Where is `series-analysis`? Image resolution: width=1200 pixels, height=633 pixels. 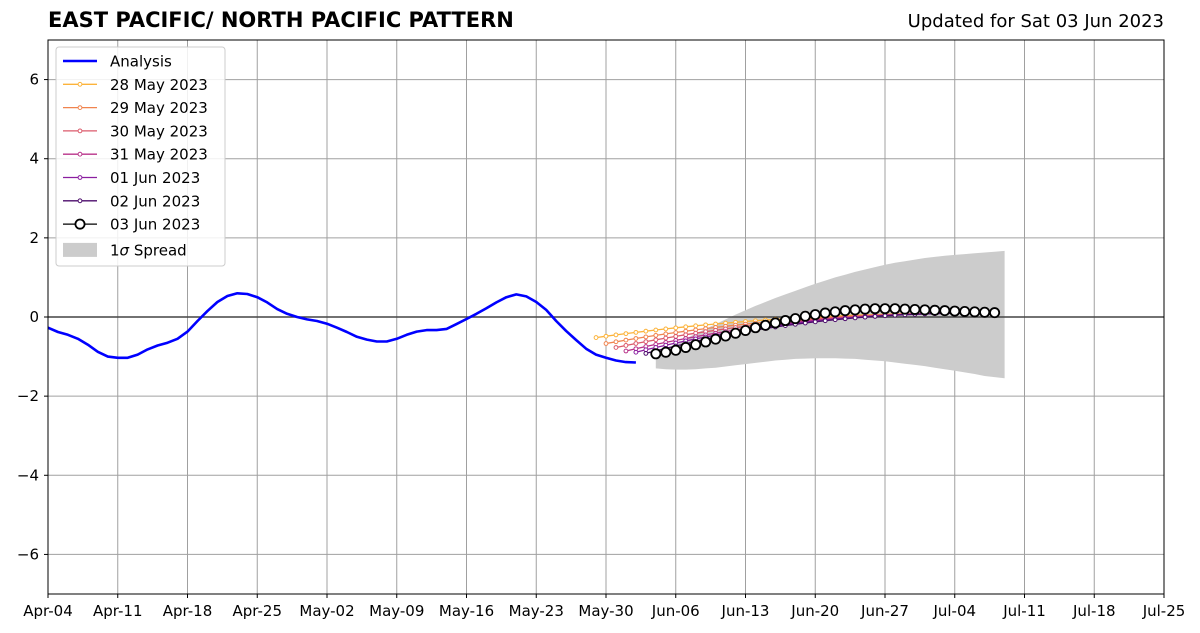 series-analysis is located at coordinates (341, 328).